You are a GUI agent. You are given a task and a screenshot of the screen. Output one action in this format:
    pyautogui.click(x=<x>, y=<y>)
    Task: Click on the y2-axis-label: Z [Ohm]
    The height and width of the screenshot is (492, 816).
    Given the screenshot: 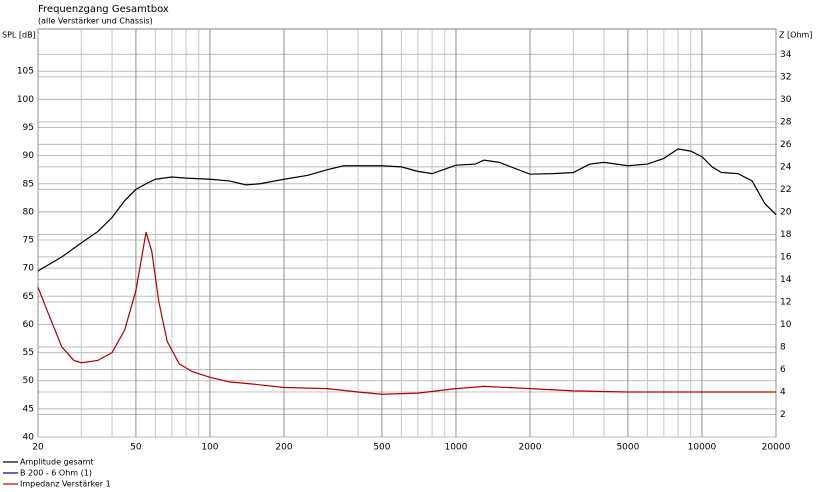 What is the action you would take?
    pyautogui.click(x=795, y=35)
    